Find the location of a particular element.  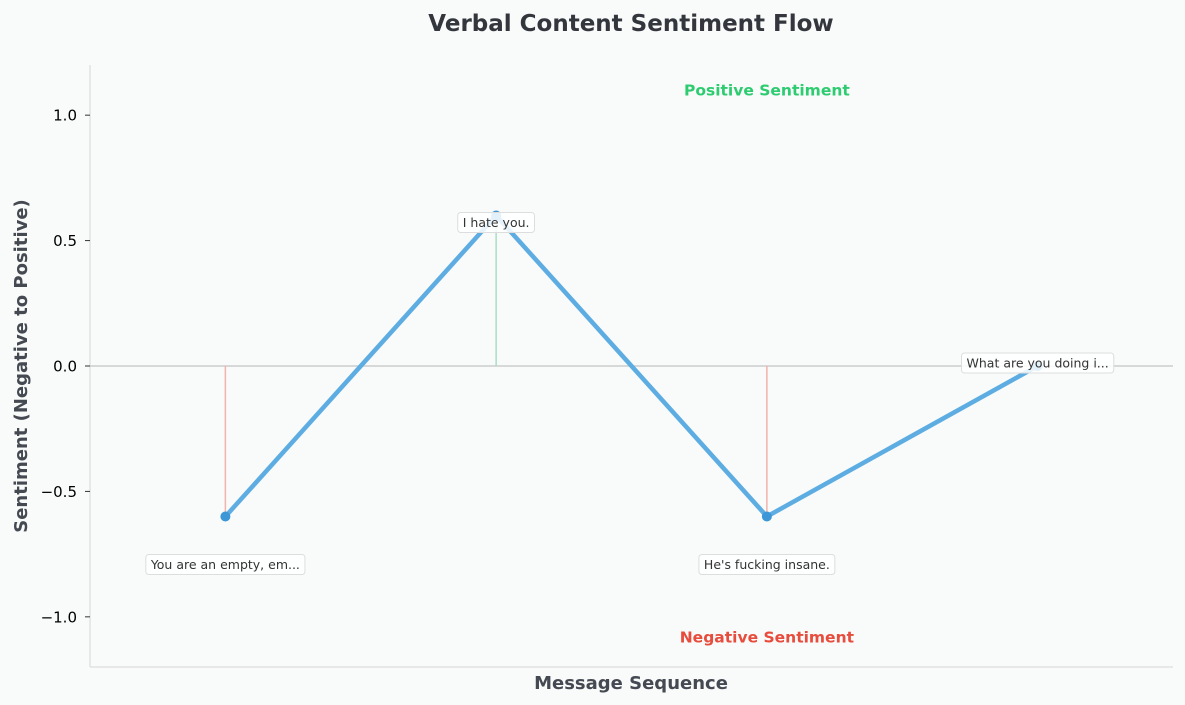

y-tick-label: −1.0 is located at coordinates (59, 617).